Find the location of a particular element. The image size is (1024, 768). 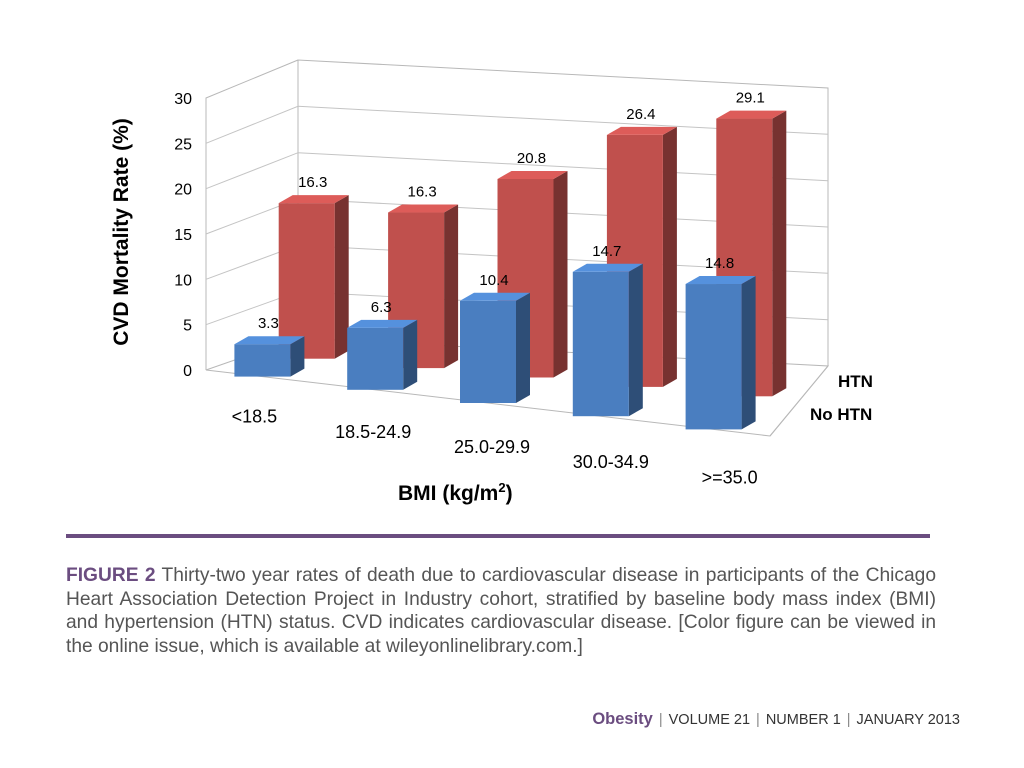

figure-label: FIGURE 2 is located at coordinates (111, 575).